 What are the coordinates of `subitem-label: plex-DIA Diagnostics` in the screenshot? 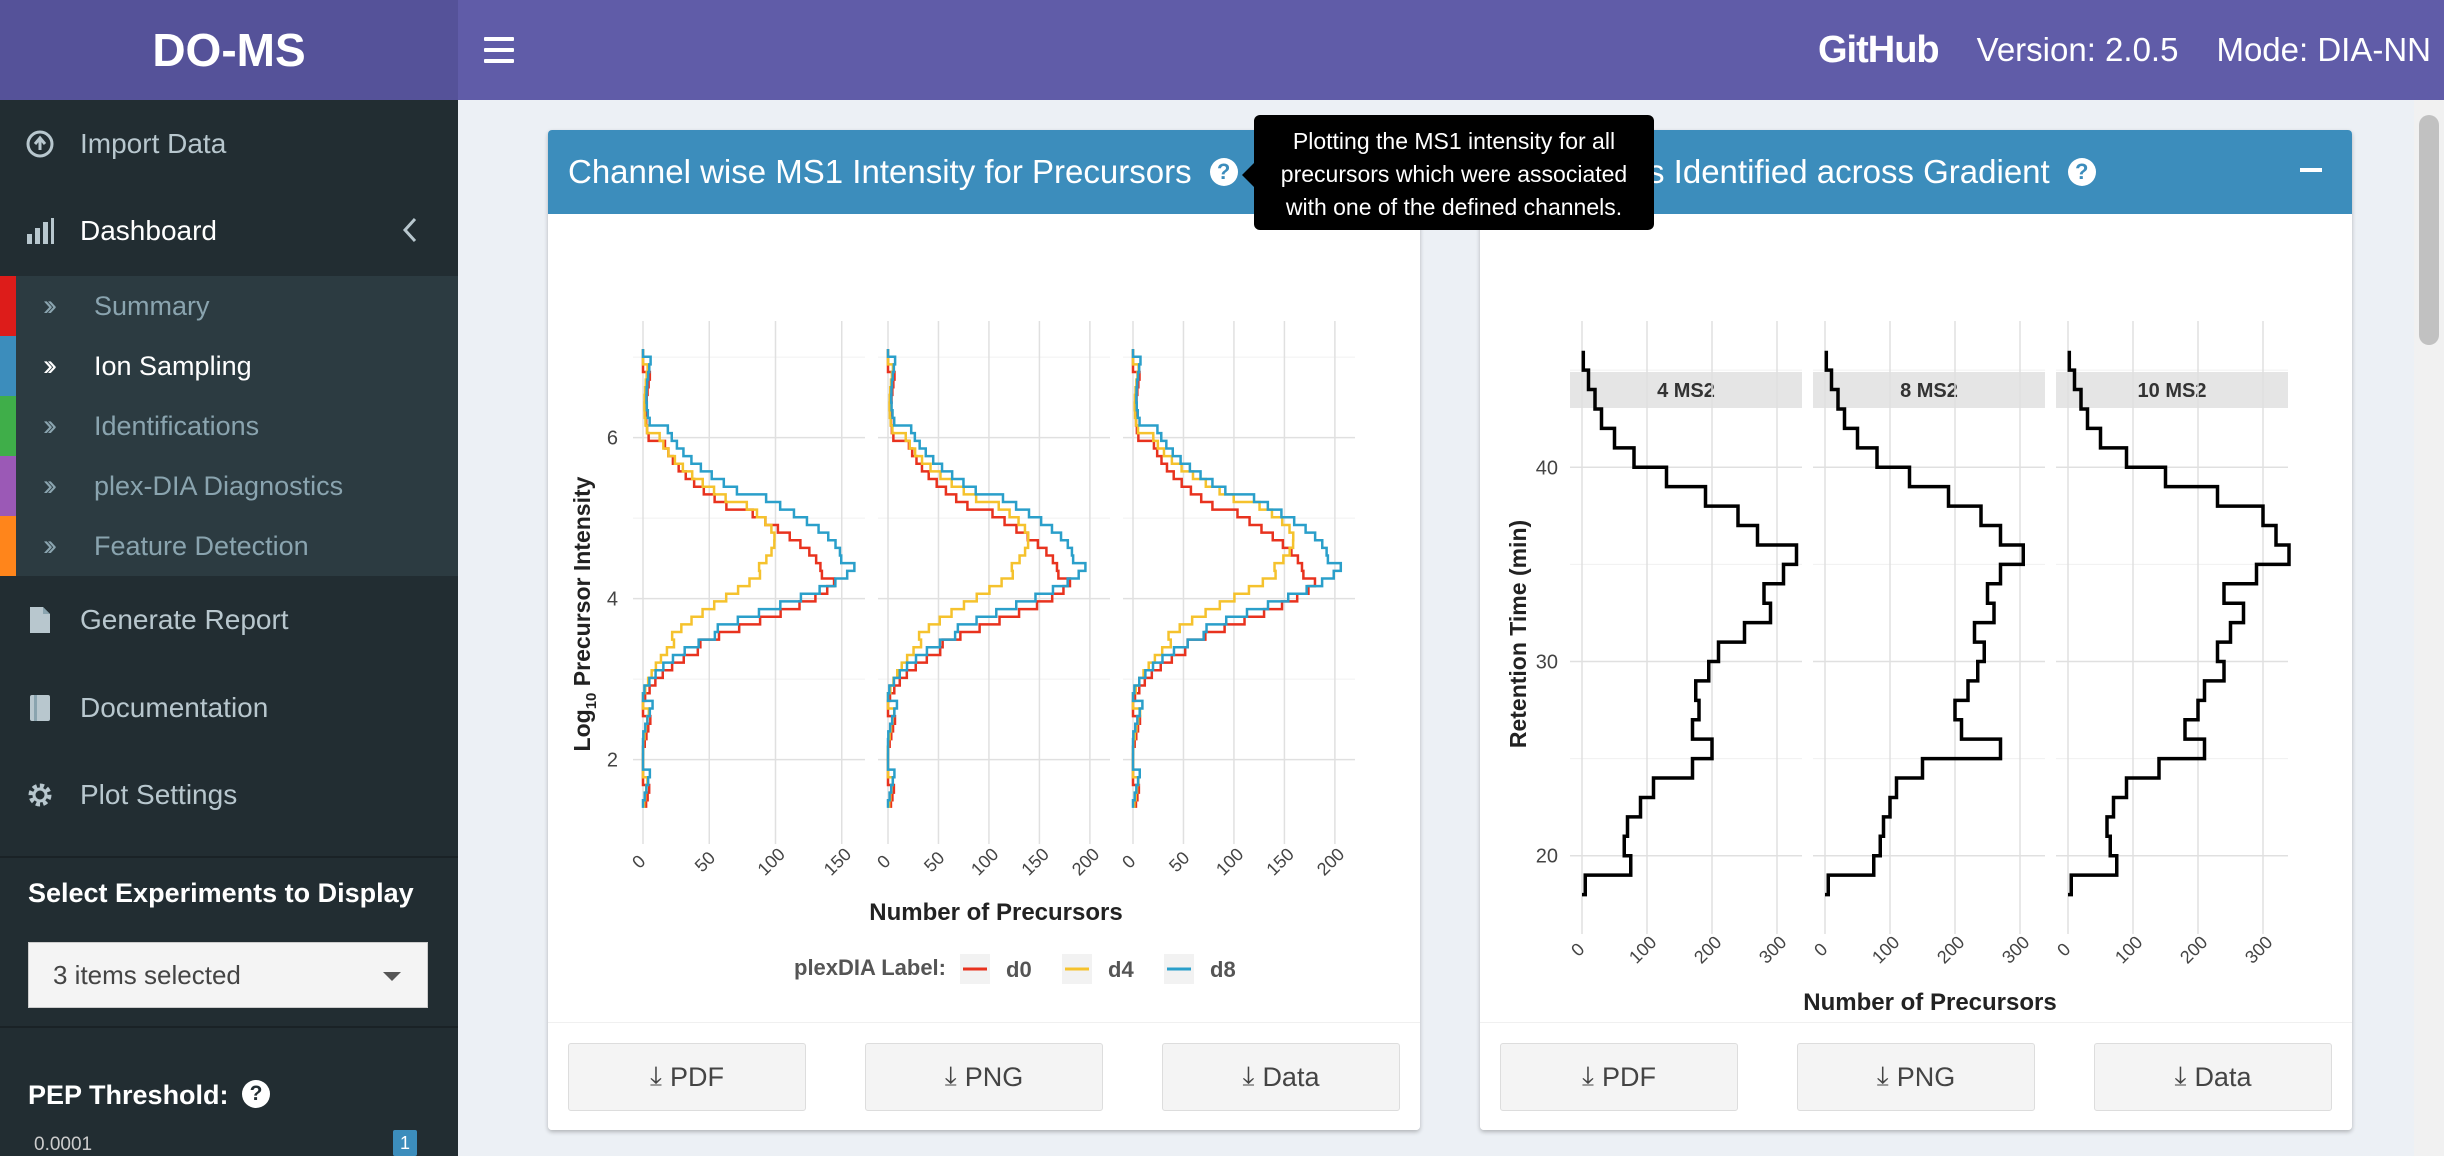 It's located at (219, 485).